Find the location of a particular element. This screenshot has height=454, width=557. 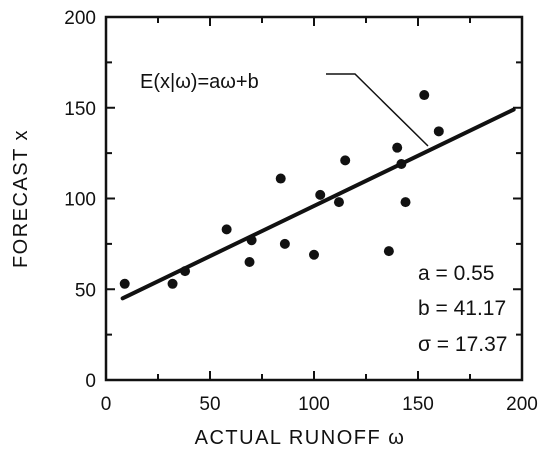

y-axis-label: FORECAST x is located at coordinates (21, 198).